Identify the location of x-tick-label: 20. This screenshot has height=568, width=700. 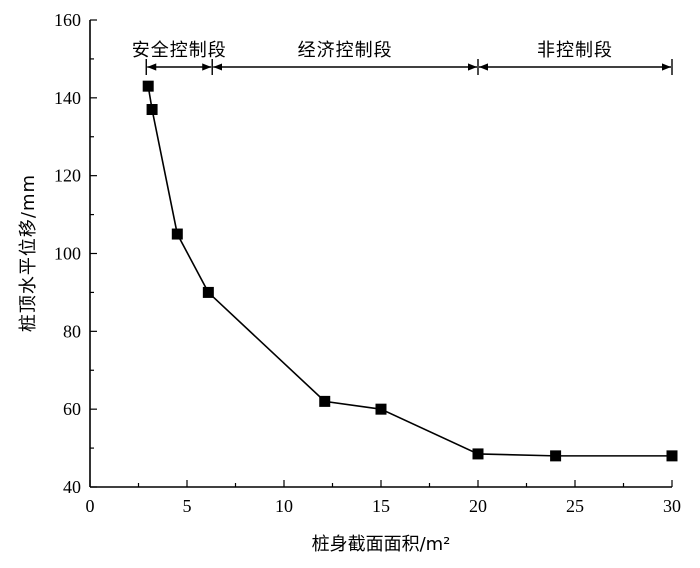
(478, 506).